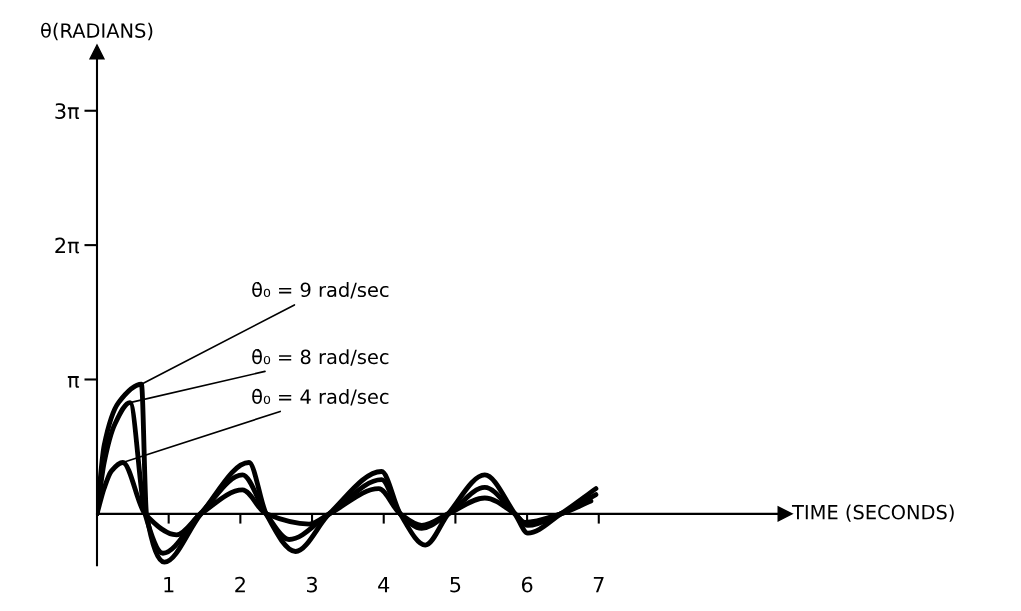 The width and height of the screenshot is (1021, 611). What do you see at coordinates (384, 584) in the screenshot?
I see `x-tick-label: 4` at bounding box center [384, 584].